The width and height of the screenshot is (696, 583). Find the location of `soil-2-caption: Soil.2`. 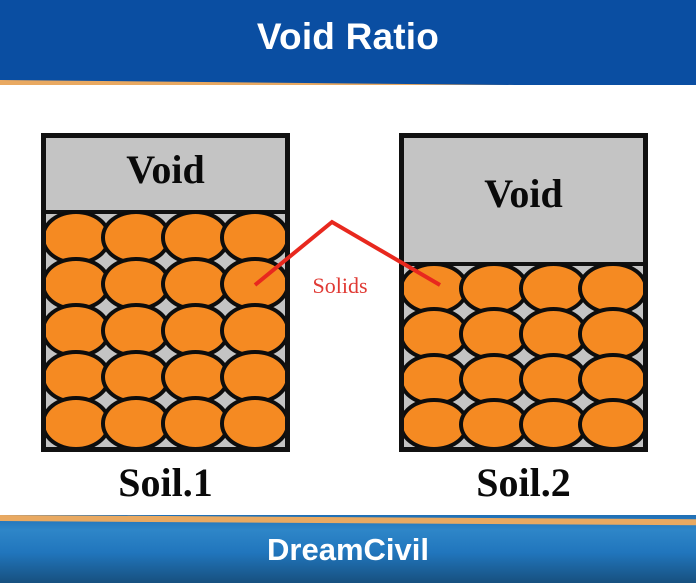

soil-2-caption: Soil.2 is located at coordinates (523, 482).